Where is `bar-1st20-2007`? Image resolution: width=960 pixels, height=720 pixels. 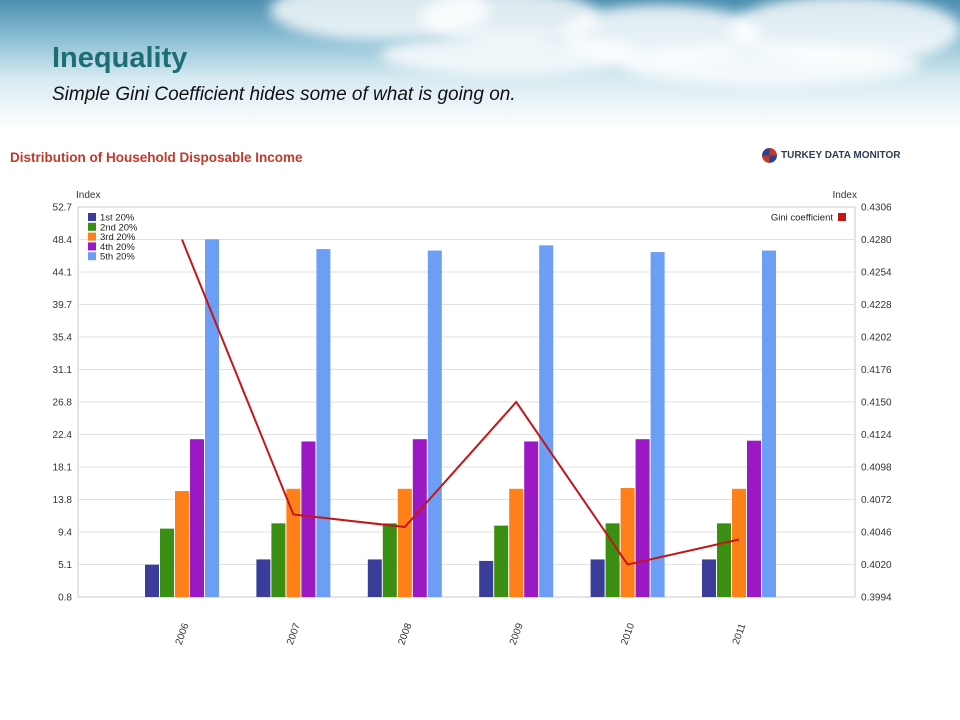 bar-1st20-2007 is located at coordinates (263, 578).